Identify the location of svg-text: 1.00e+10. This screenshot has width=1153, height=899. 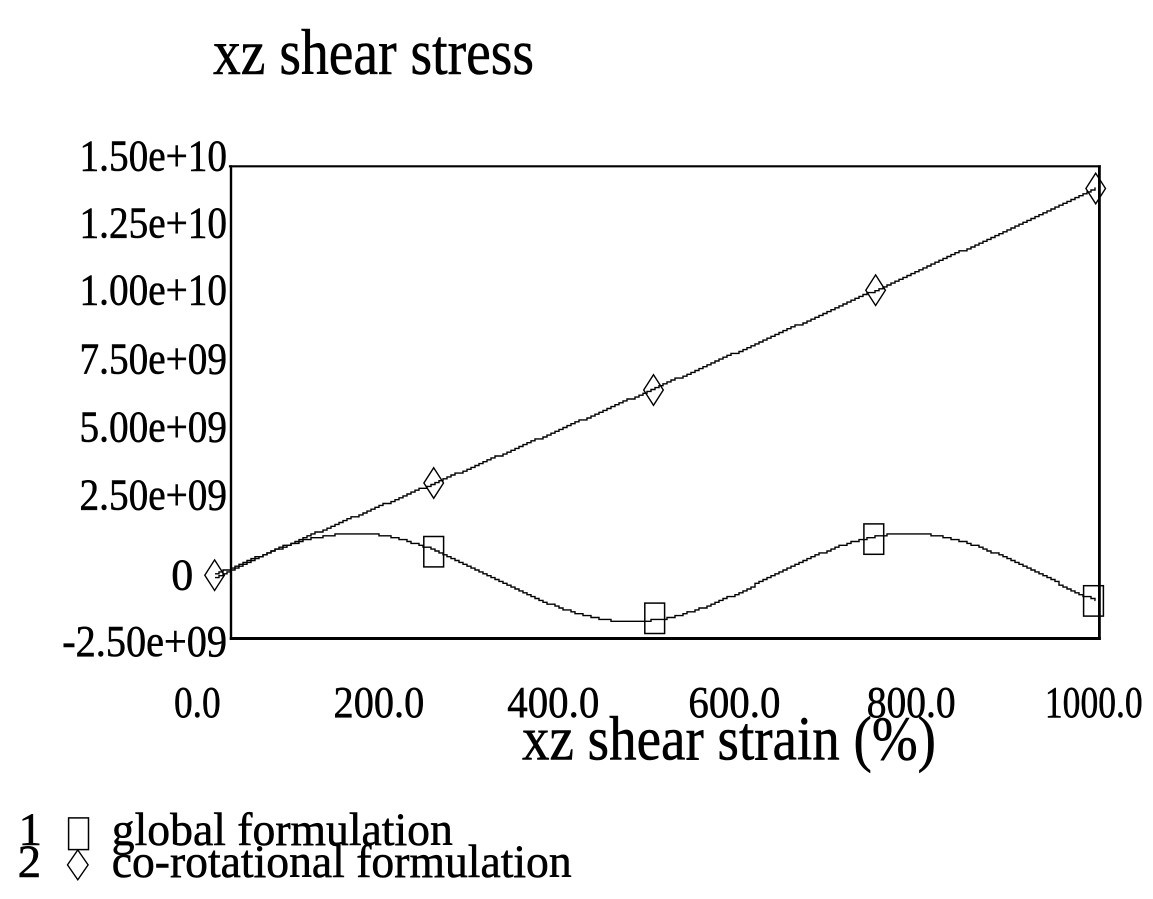
(154, 290).